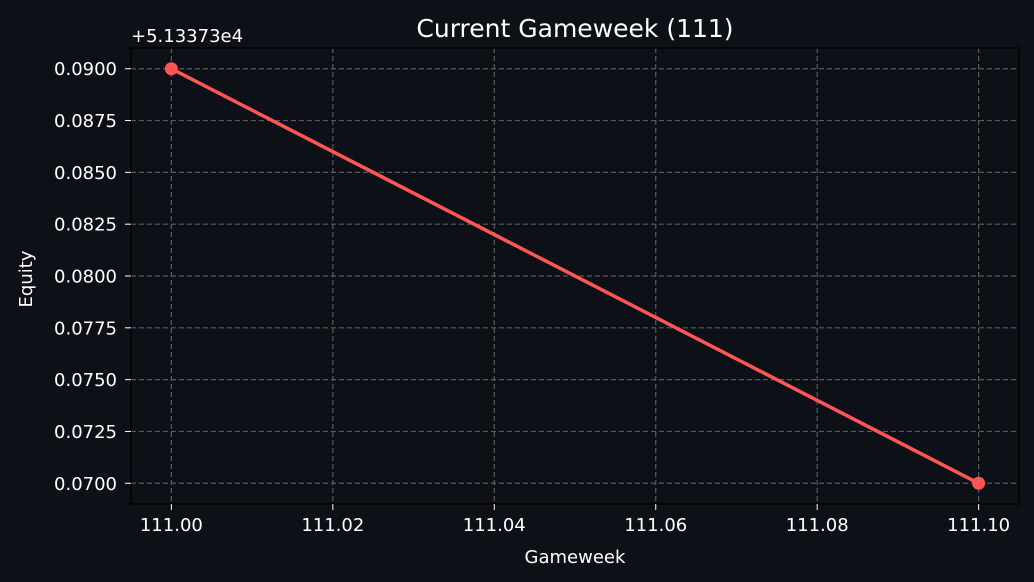 The image size is (1034, 582). I want to click on y-tick-label: 0.0700, so click(85, 484).